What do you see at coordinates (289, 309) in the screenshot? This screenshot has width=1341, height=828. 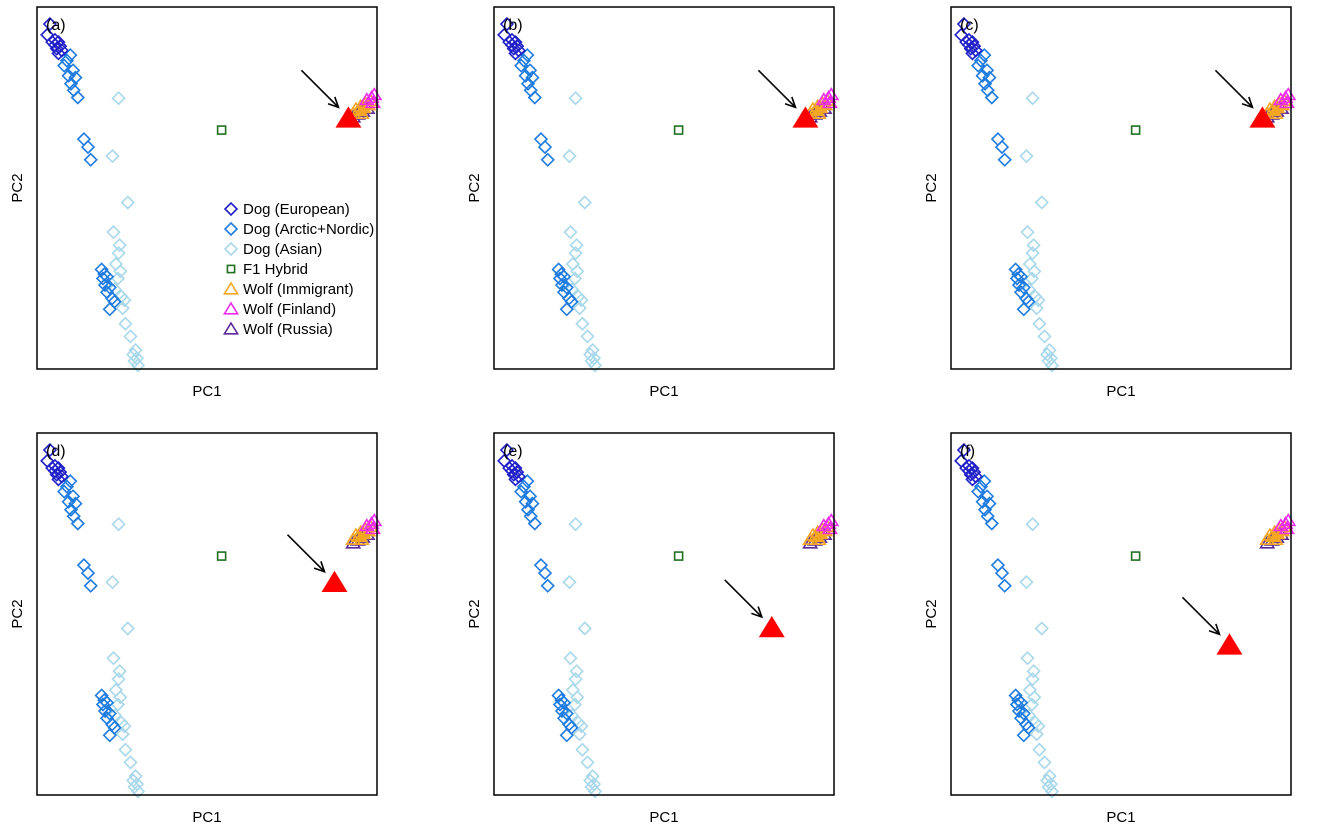 I see `legend-label: Wolf (Finland)` at bounding box center [289, 309].